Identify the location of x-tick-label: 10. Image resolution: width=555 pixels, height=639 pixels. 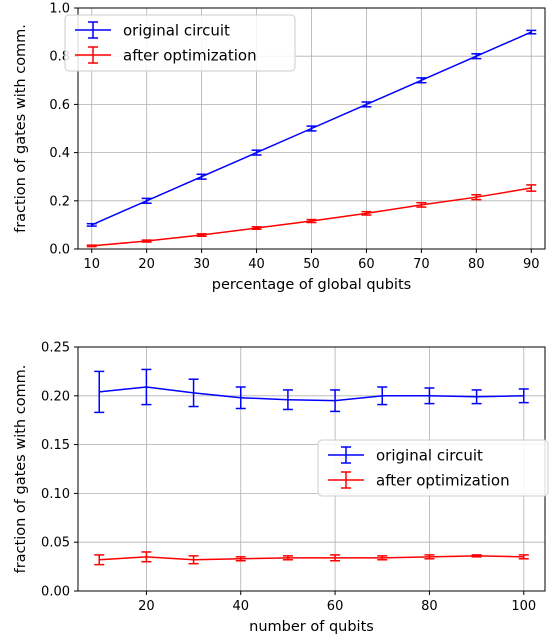
(91, 264).